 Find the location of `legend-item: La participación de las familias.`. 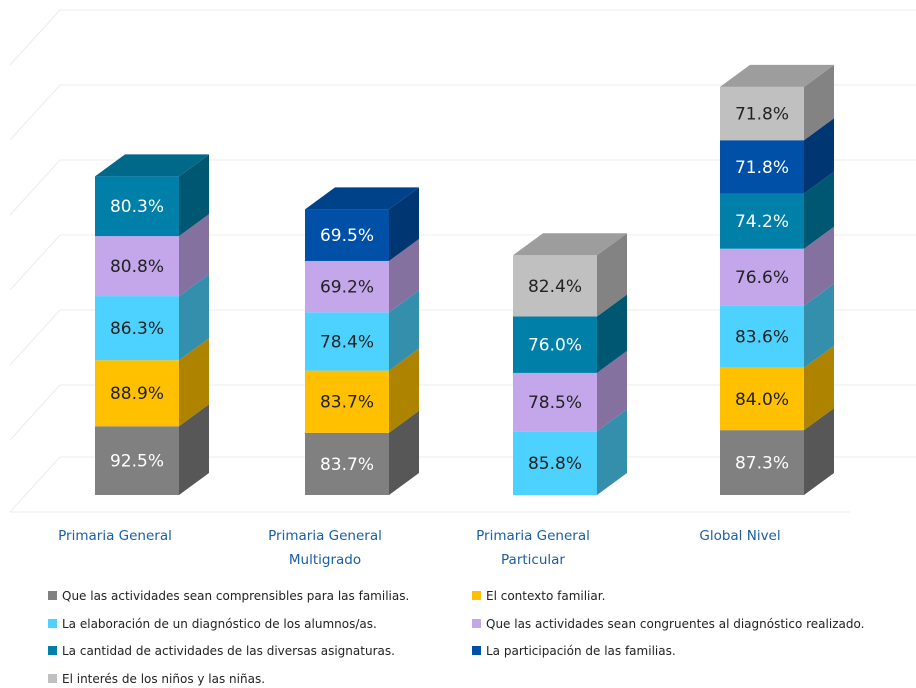

legend-item: La participación de las familias. is located at coordinates (574, 651).